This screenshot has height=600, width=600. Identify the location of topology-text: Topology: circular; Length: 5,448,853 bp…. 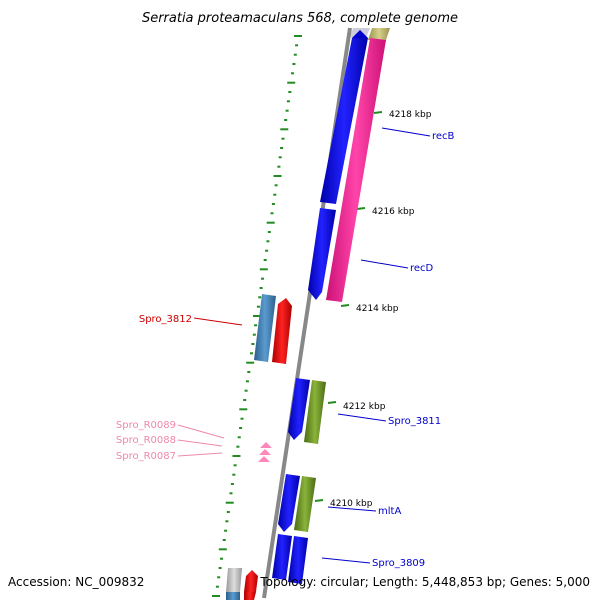
(424, 582).